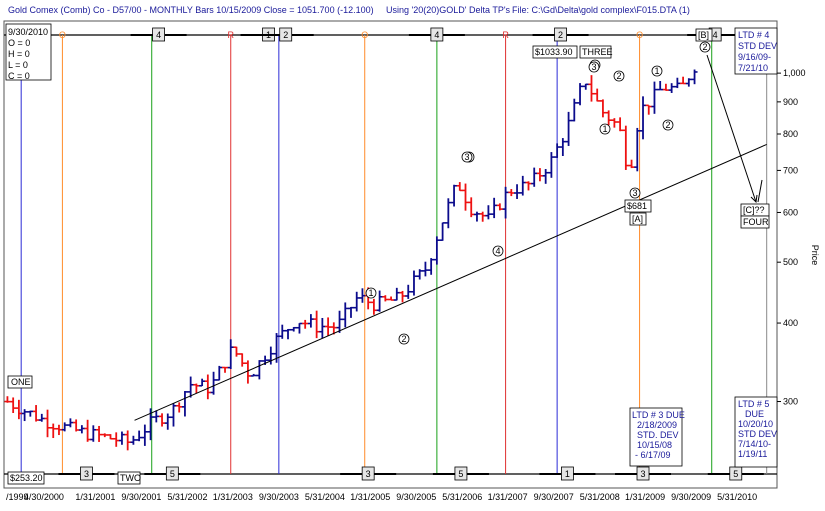 This screenshot has height=511, width=825. I want to click on x-tick-label: /1999, so click(17, 497).